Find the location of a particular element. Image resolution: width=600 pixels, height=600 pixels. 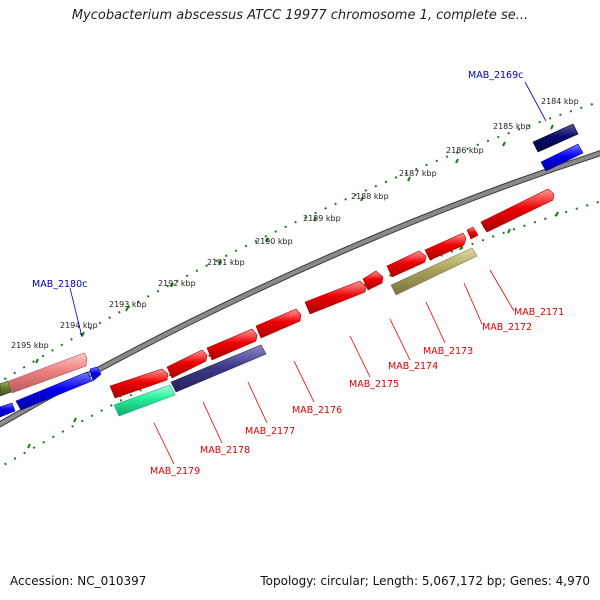

gene-label-mab-2173: MAB_2173 is located at coordinates (448, 351).